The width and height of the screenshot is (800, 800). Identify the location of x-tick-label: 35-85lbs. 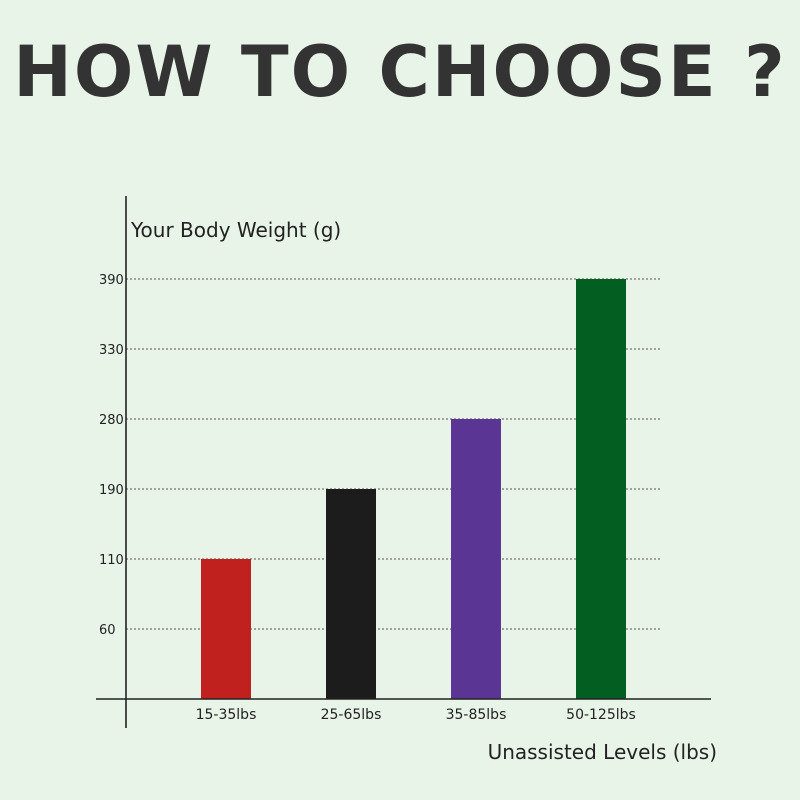
(476, 715).